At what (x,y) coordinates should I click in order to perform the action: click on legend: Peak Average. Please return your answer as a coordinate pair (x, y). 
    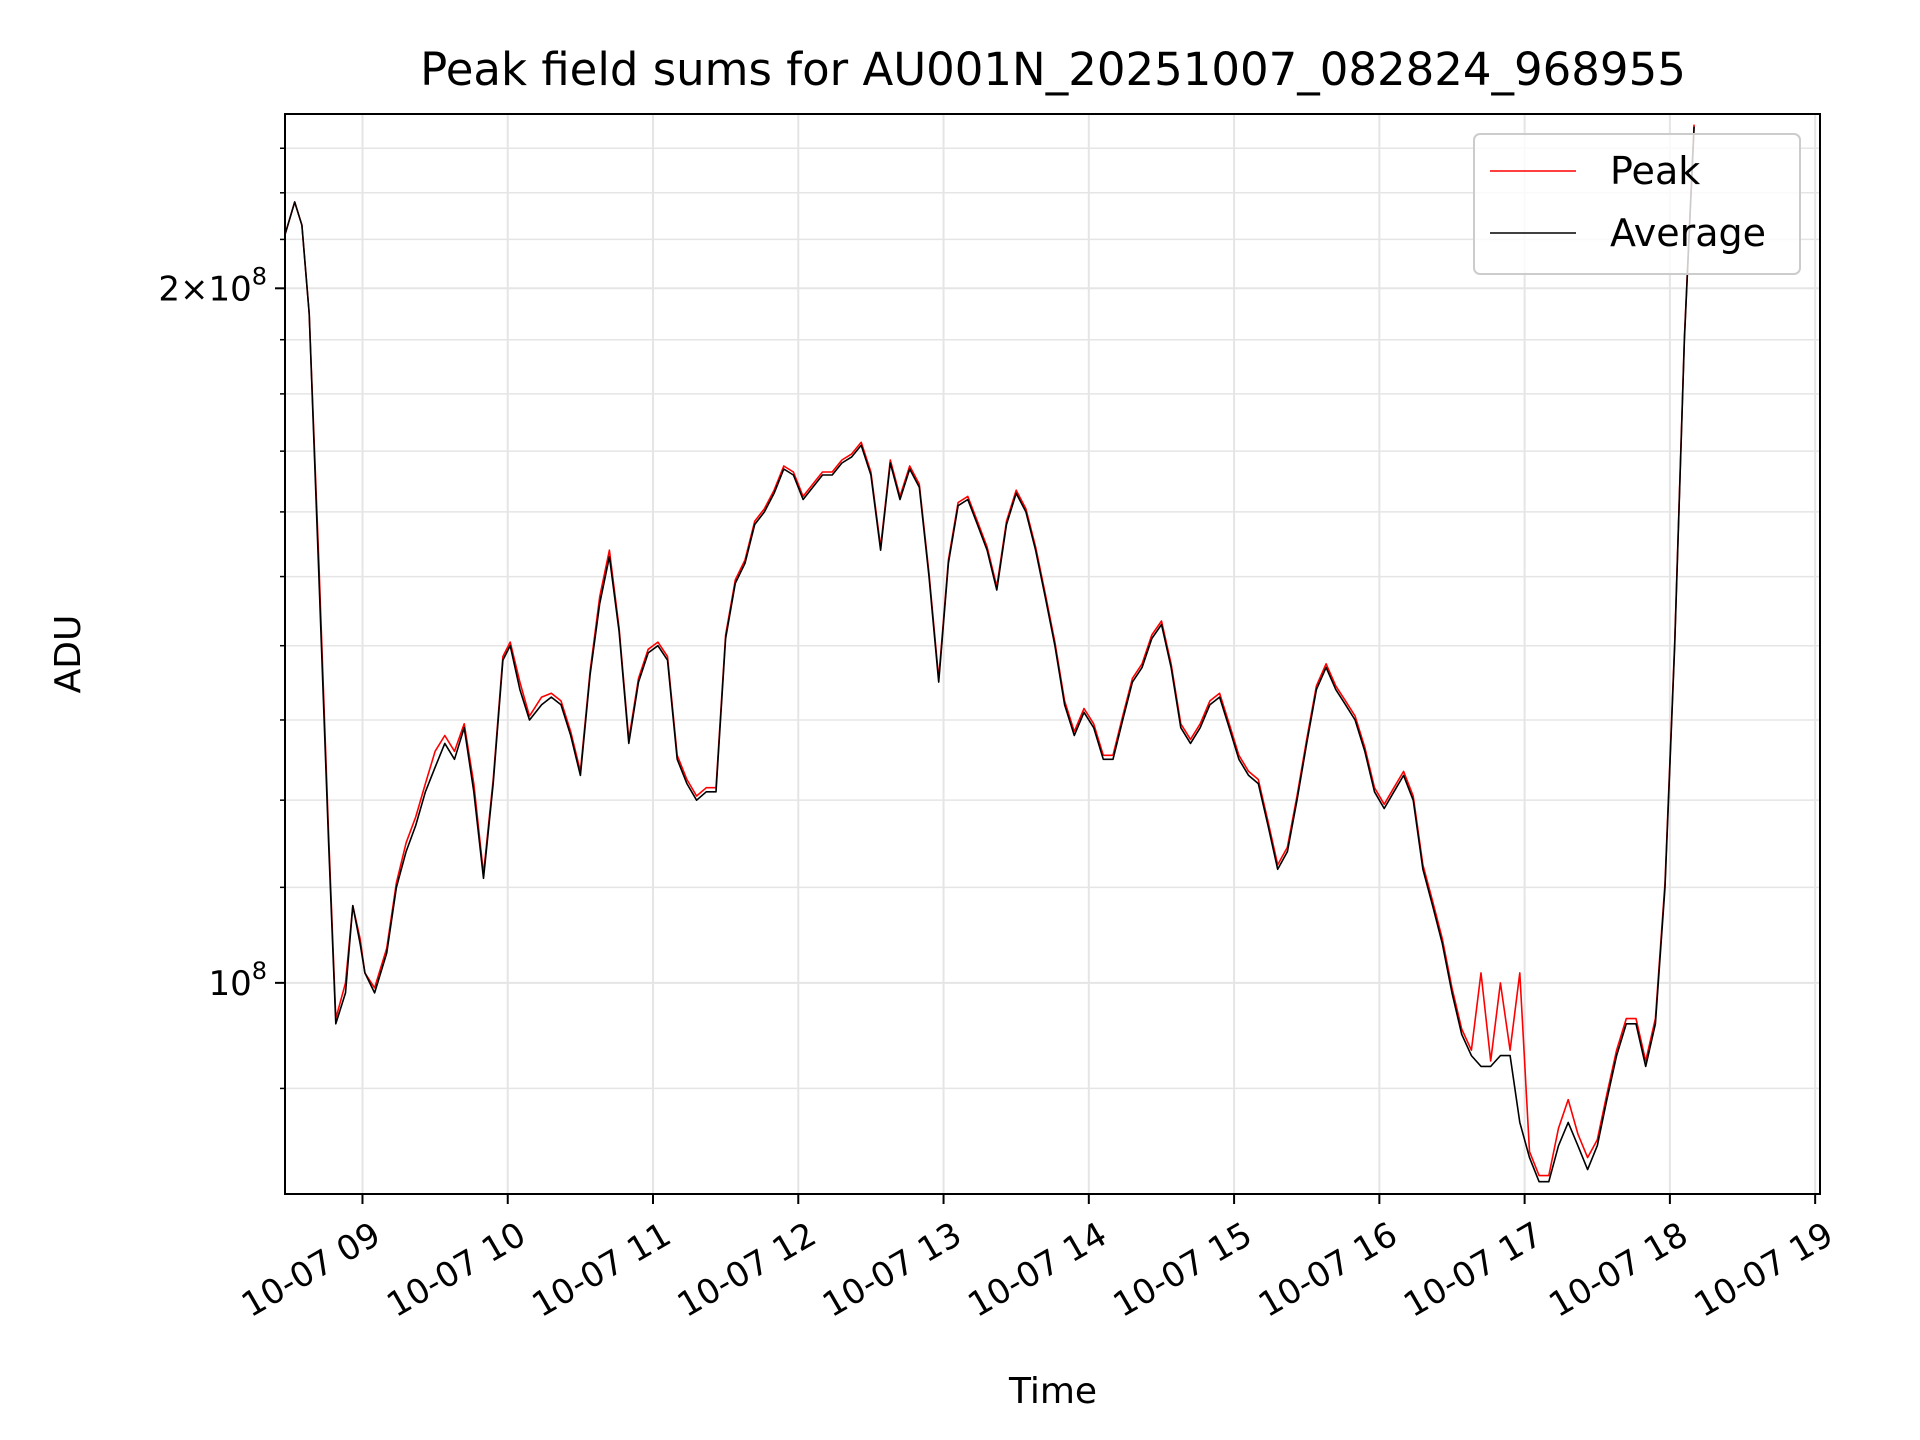
    Looking at the image, I should click on (1637, 204).